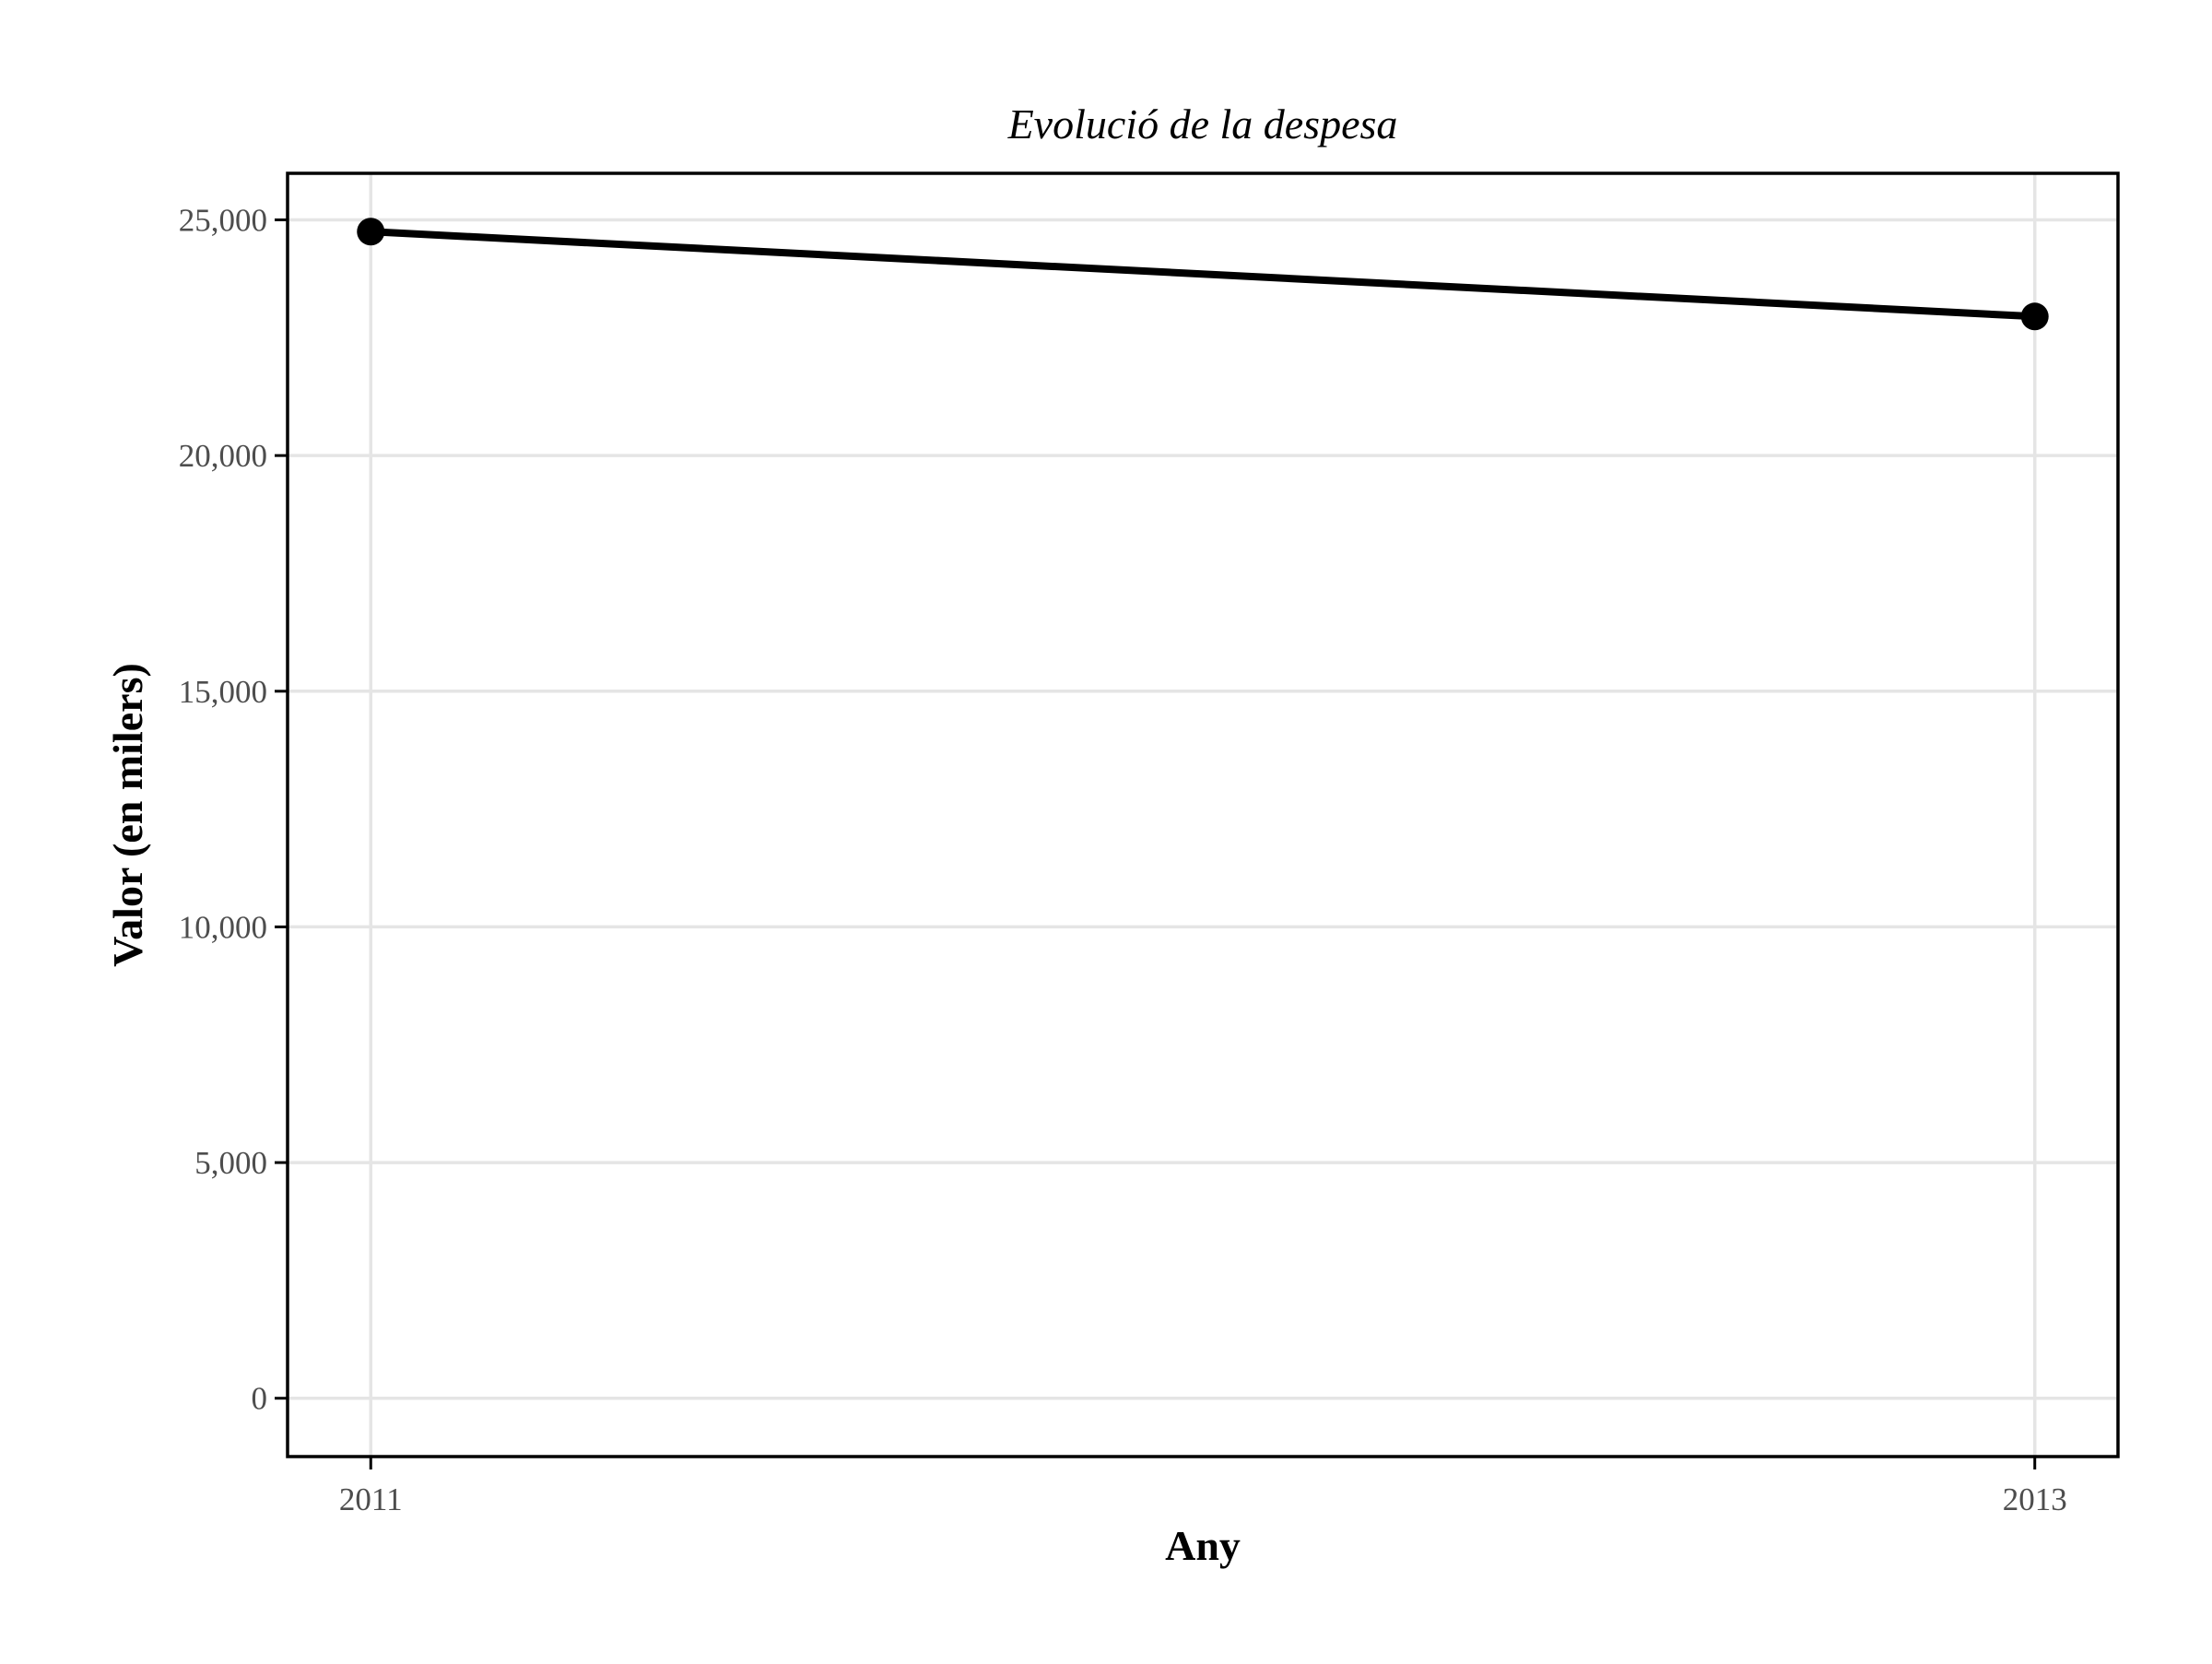 The height and width of the screenshot is (1664, 2212). I want to click on series-line, so click(1203, 274).